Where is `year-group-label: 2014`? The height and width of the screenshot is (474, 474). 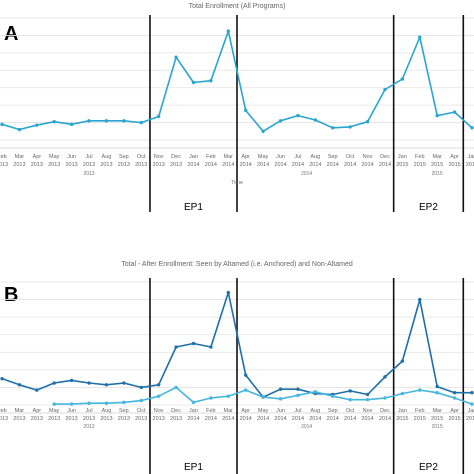 year-group-label: 2014 is located at coordinates (306, 174).